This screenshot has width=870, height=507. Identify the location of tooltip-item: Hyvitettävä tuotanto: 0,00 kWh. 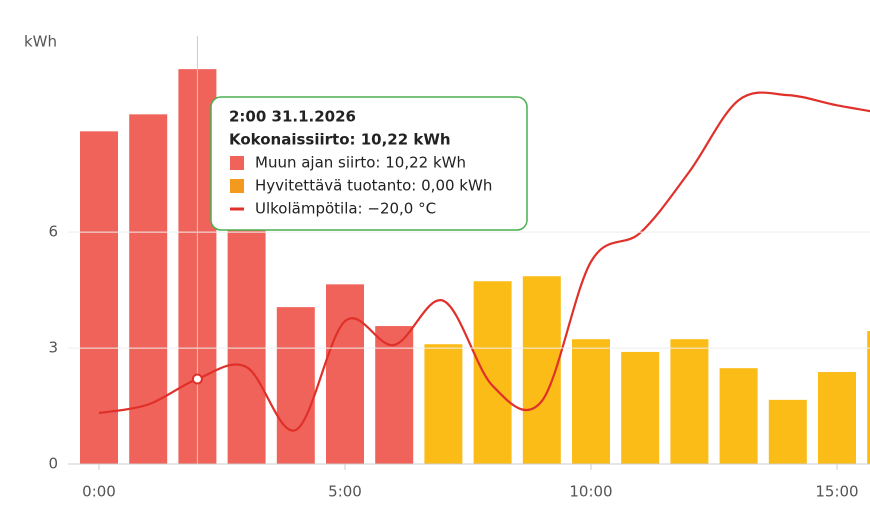
(373, 186).